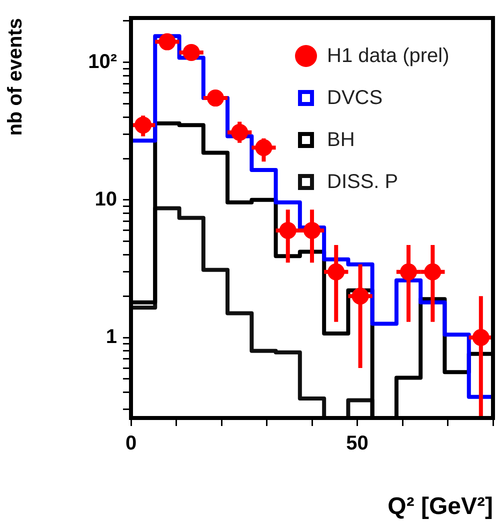  Describe the element at coordinates (105, 199) in the screenshot. I see `y-tick-label: 10` at that location.